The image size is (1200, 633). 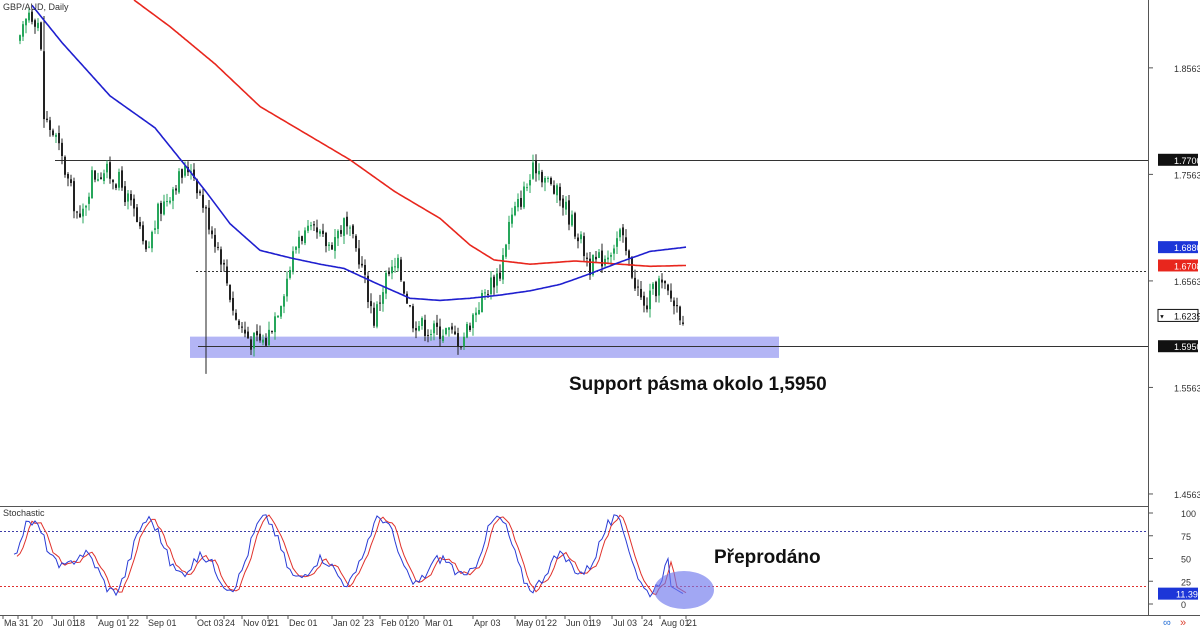 What do you see at coordinates (65, 623) in the screenshot?
I see `time-tick-label: Jul 01` at bounding box center [65, 623].